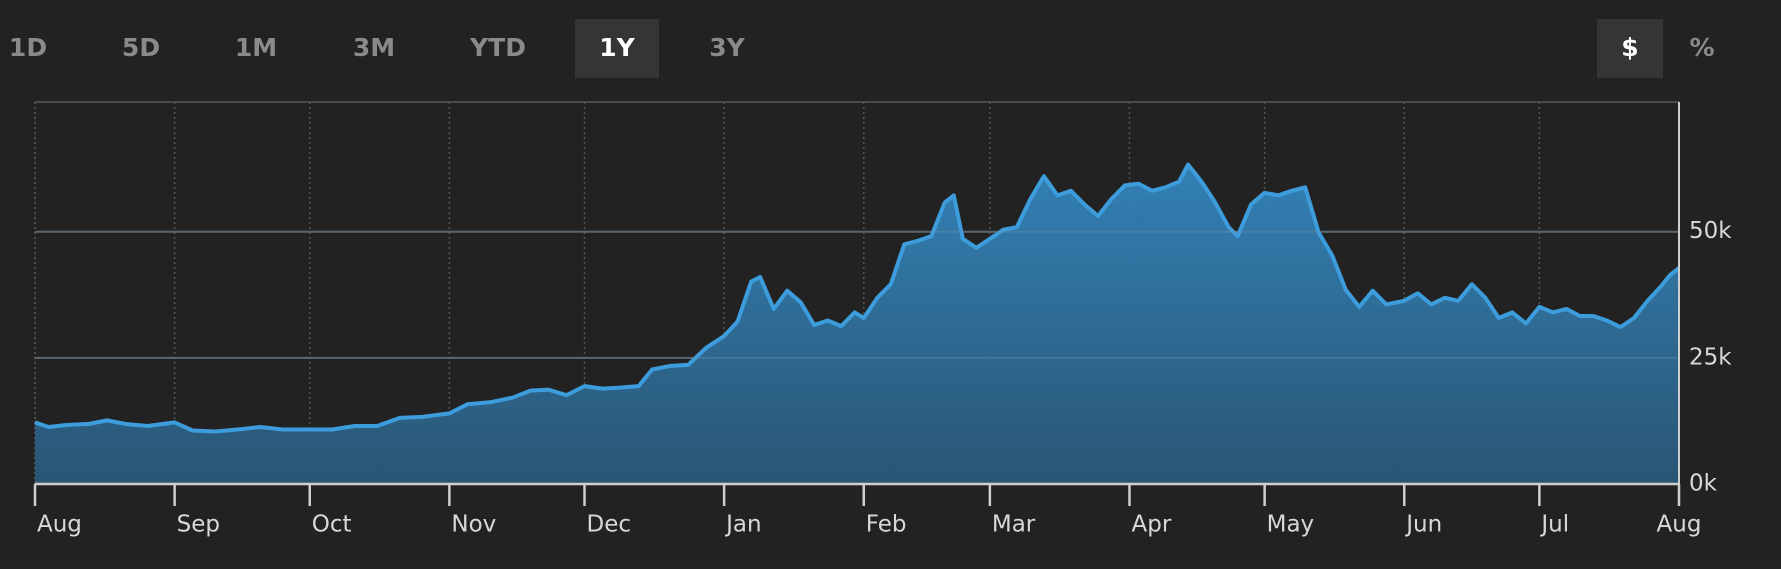 The width and height of the screenshot is (1781, 569). I want to click on x-tick-label: Apr, so click(1151, 525).